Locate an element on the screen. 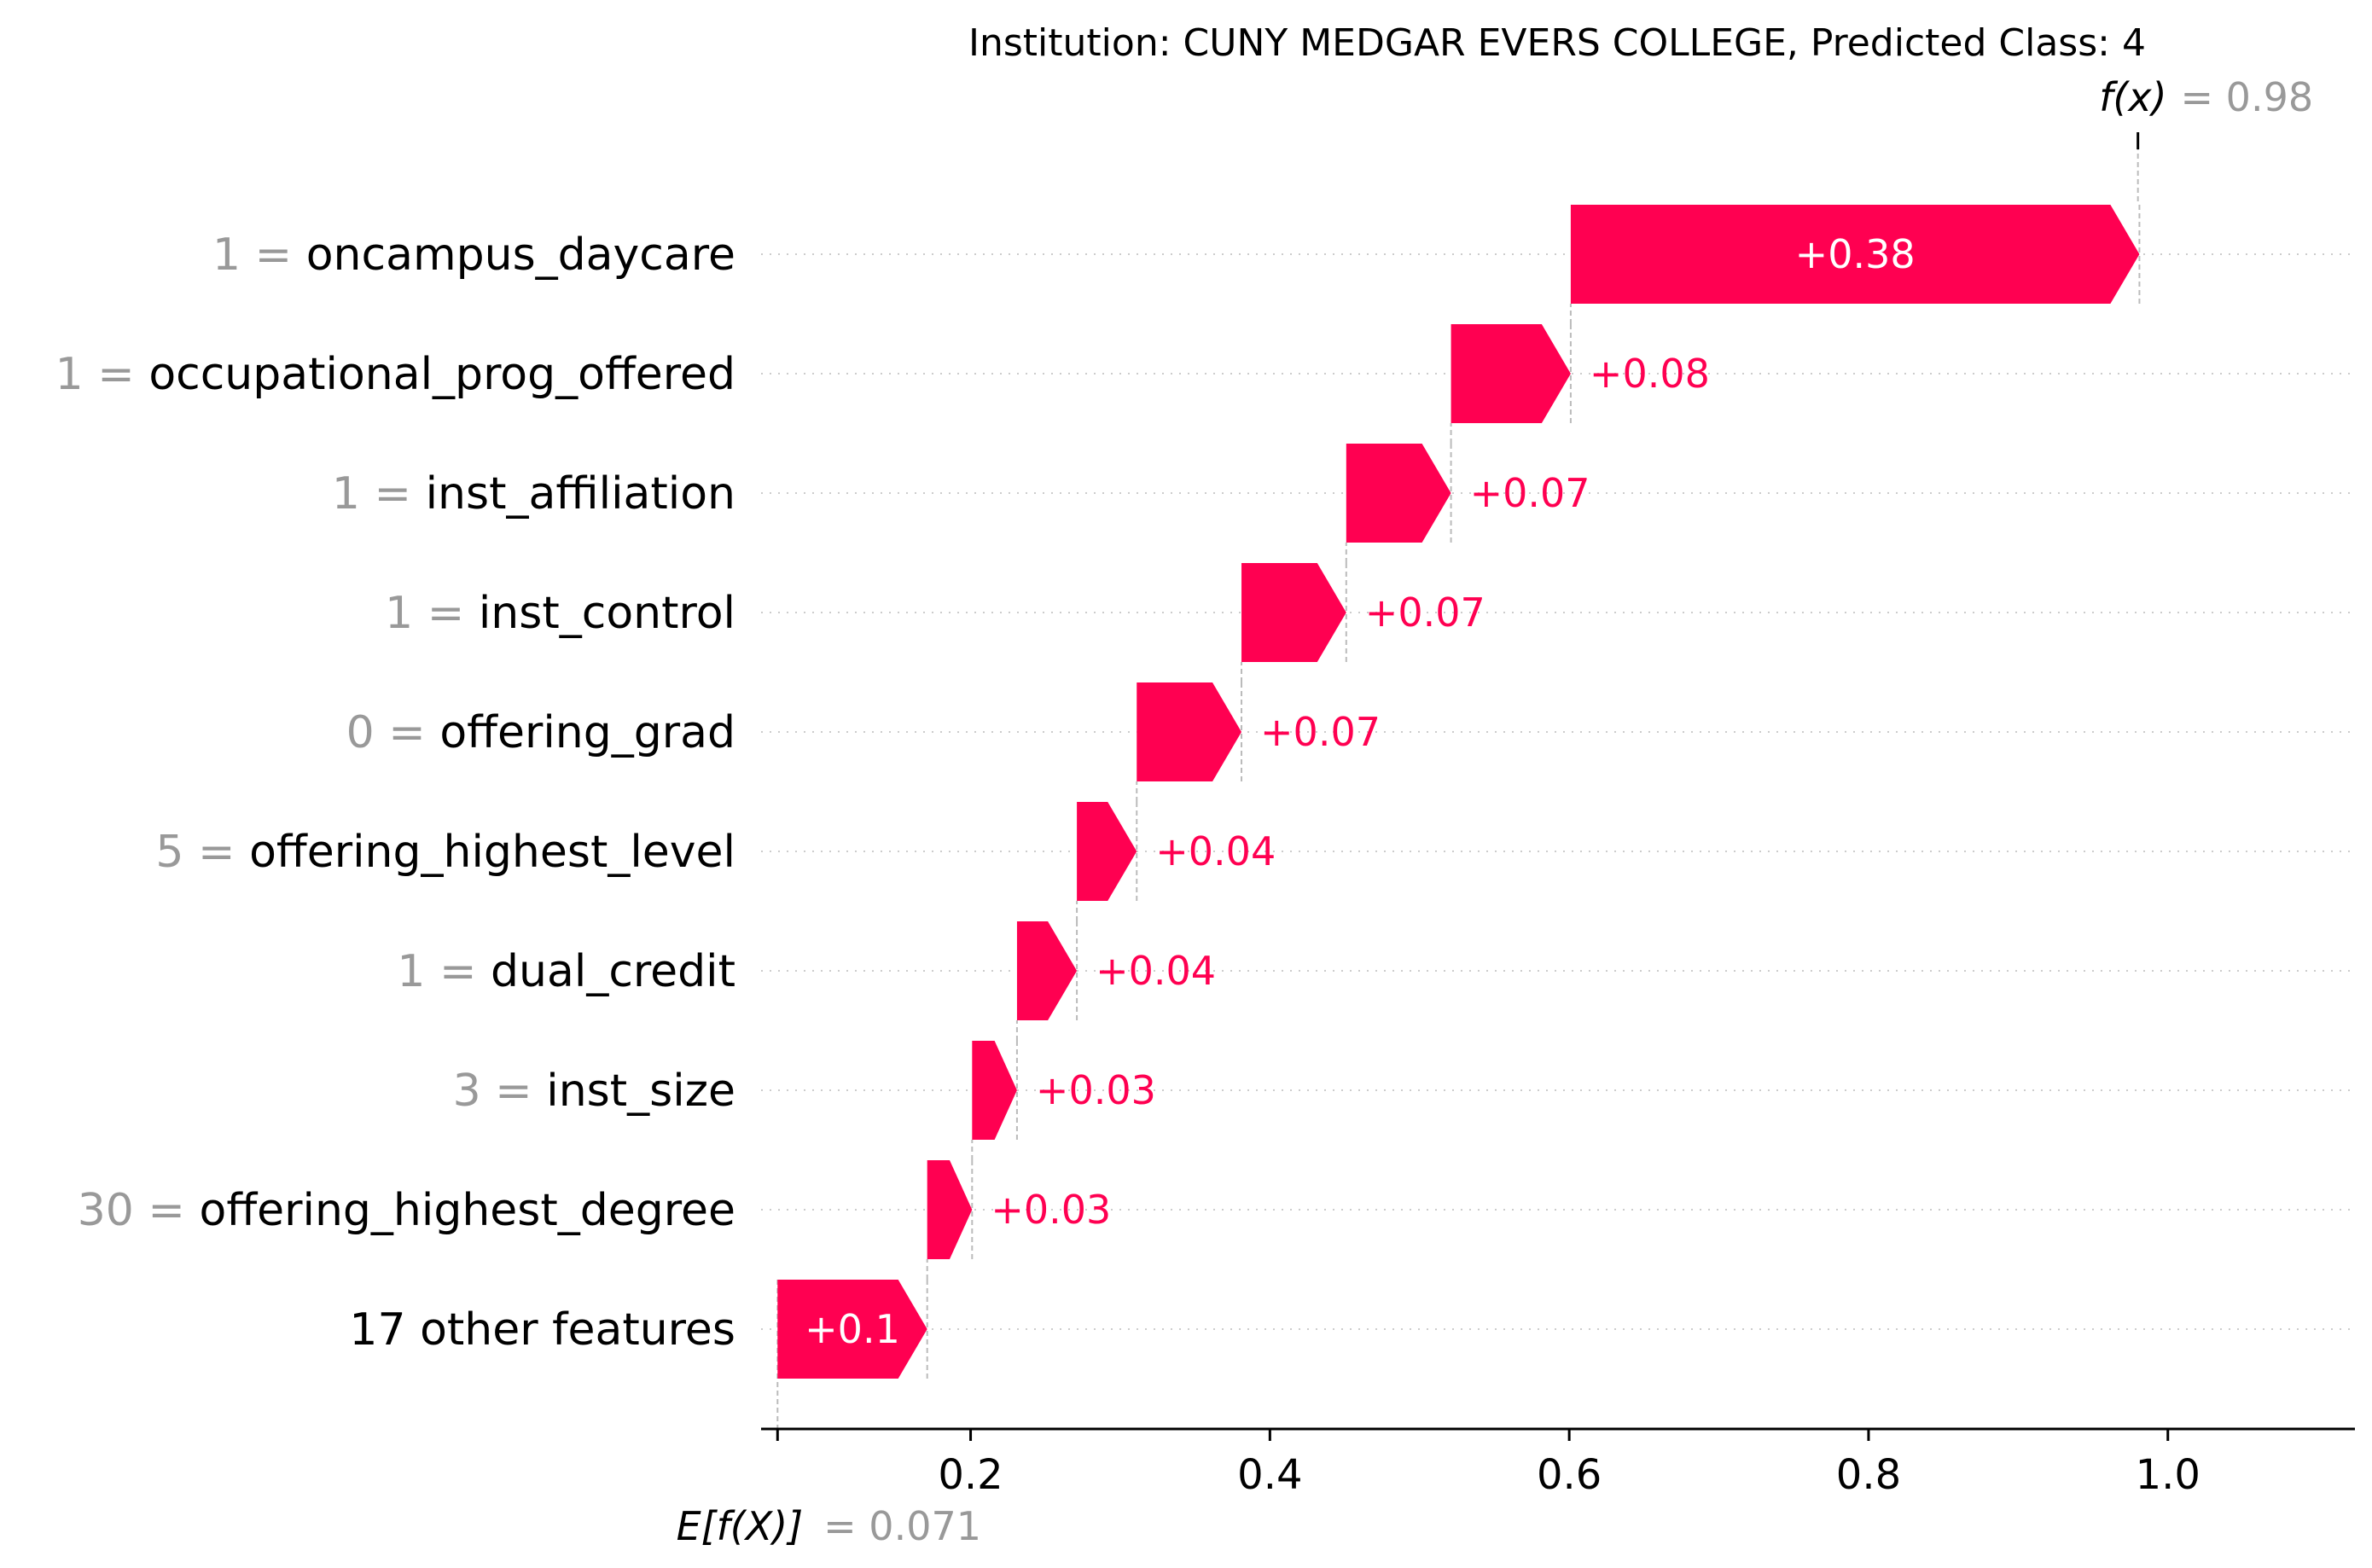 This screenshot has width=2372, height=1568. feature-value: 5 = is located at coordinates (202, 852).